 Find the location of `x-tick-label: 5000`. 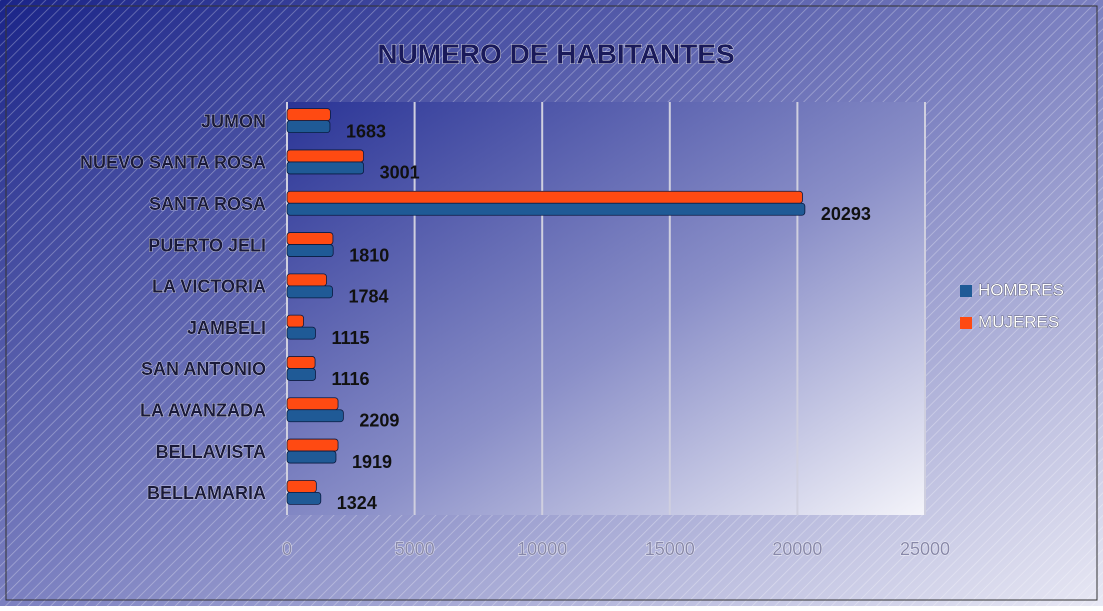

x-tick-label: 5000 is located at coordinates (415, 549).